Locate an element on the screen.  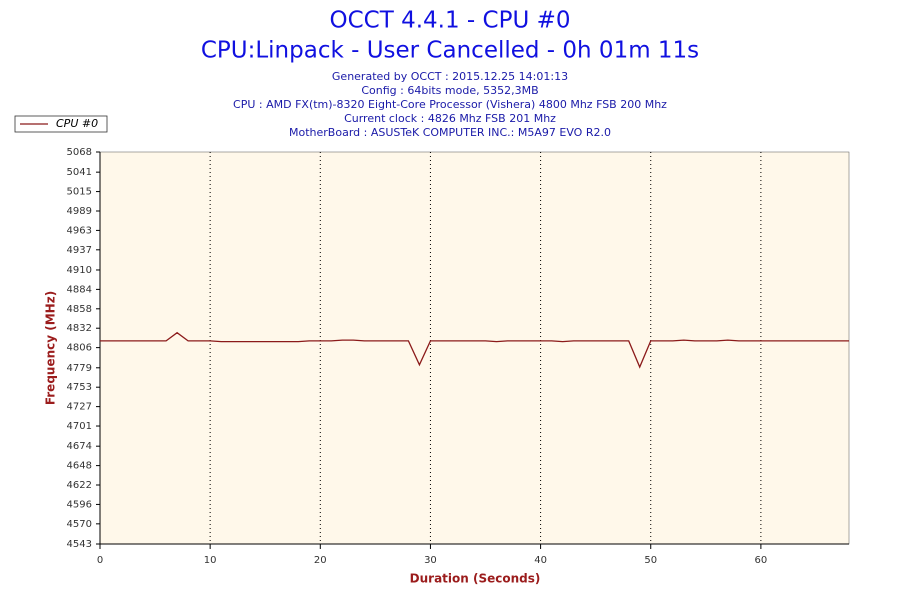
y-tick-label: 5015 is located at coordinates (79, 192).